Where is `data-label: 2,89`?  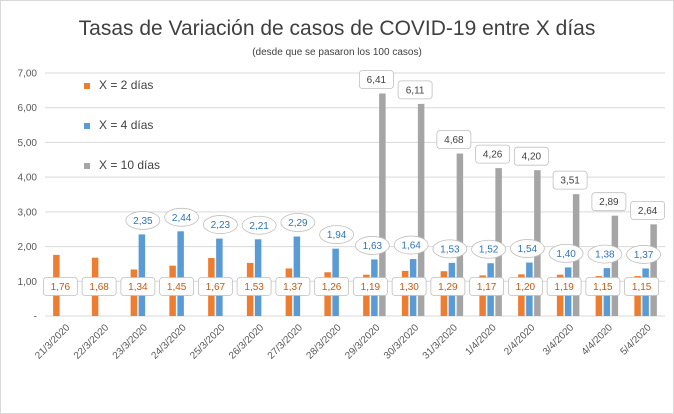 data-label: 2,89 is located at coordinates (609, 202).